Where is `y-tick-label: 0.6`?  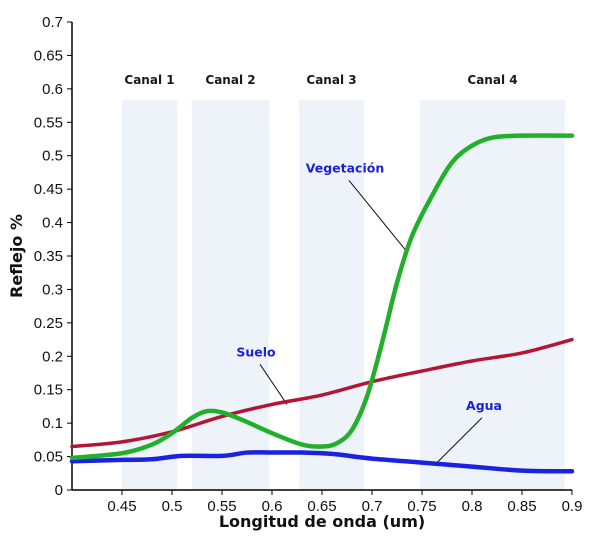 y-tick-label: 0.6 is located at coordinates (52, 89).